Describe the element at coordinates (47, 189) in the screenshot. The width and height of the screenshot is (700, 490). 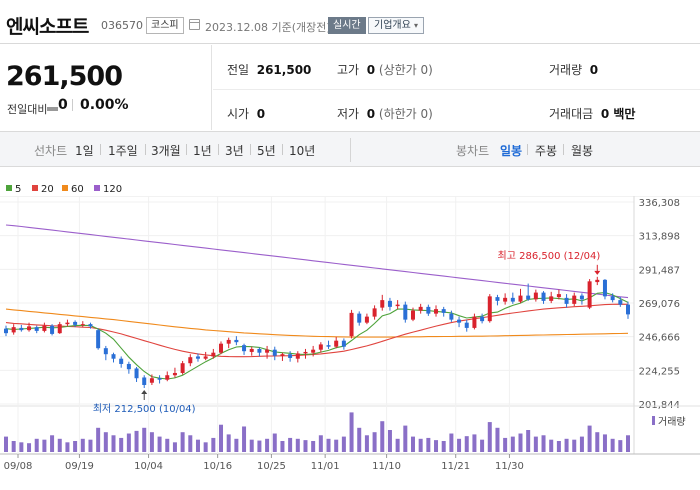
I see `legend-label: 20` at that location.